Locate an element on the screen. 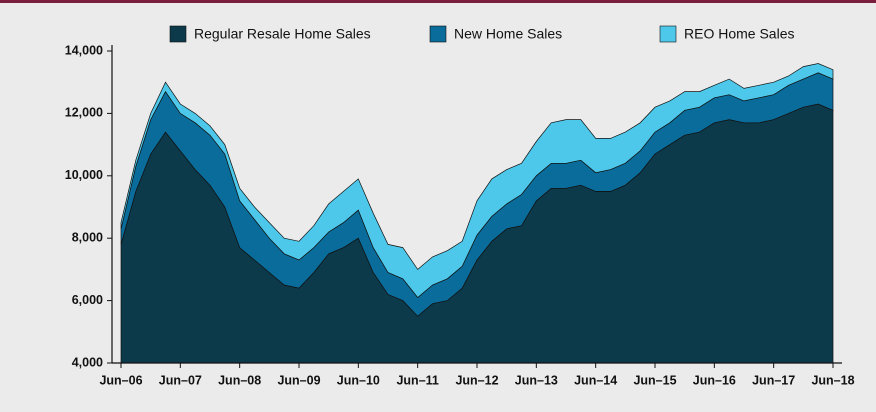  x-tick-label: Jun–08 is located at coordinates (239, 380).